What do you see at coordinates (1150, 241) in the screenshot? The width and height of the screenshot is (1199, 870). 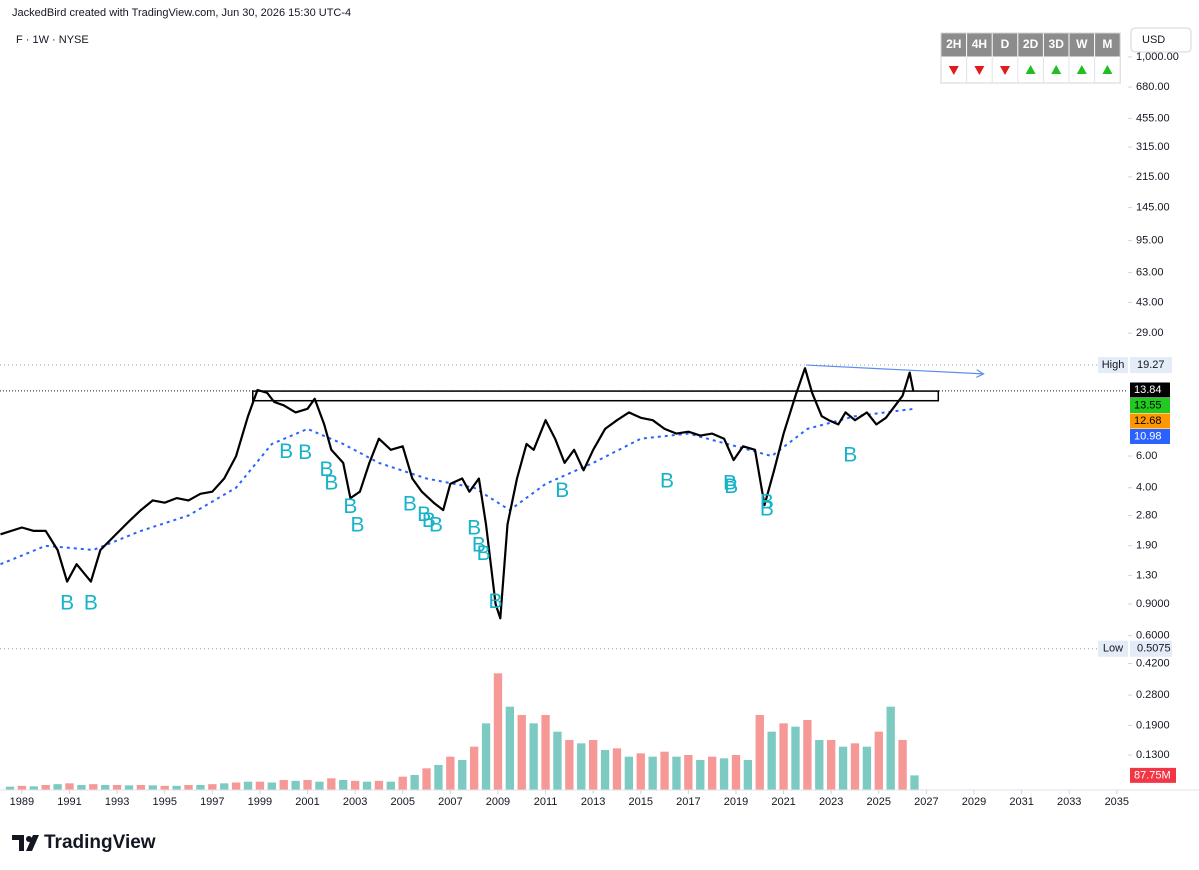 I see `y-tick-label: 95.00` at bounding box center [1150, 241].